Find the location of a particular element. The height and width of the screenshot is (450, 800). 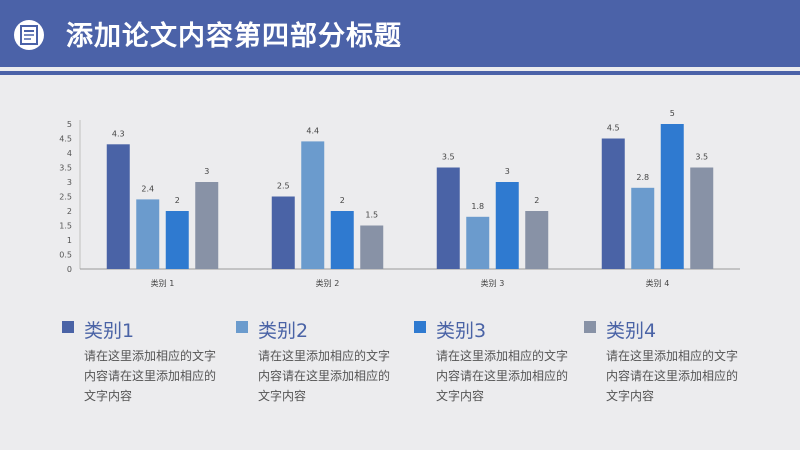

data-label: 4.4 is located at coordinates (312, 130).